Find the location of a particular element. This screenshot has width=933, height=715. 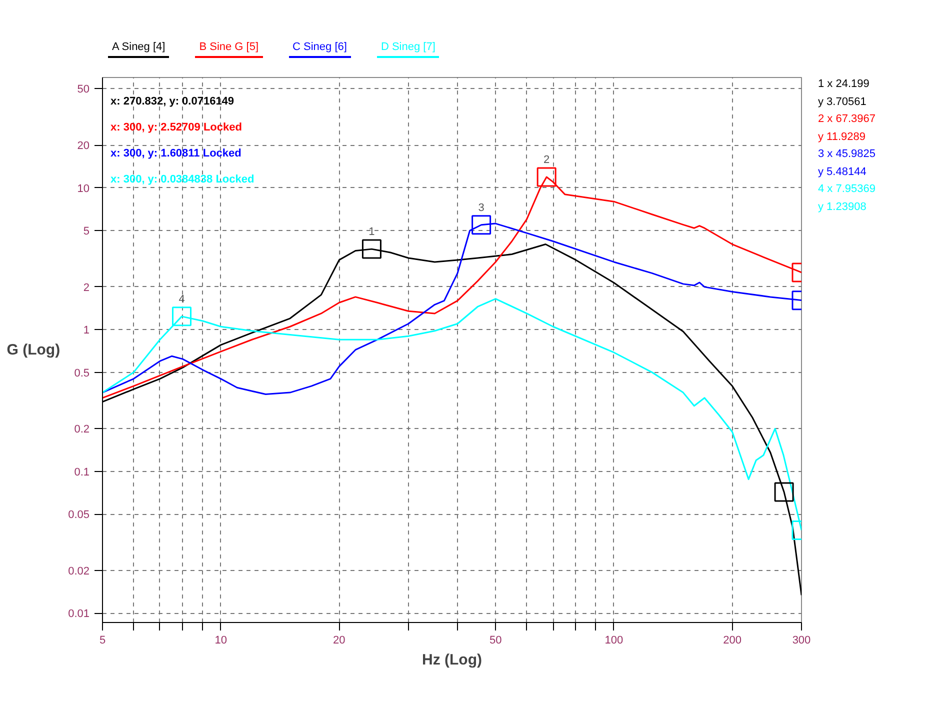

x-tick-label: 200 is located at coordinates (732, 640).